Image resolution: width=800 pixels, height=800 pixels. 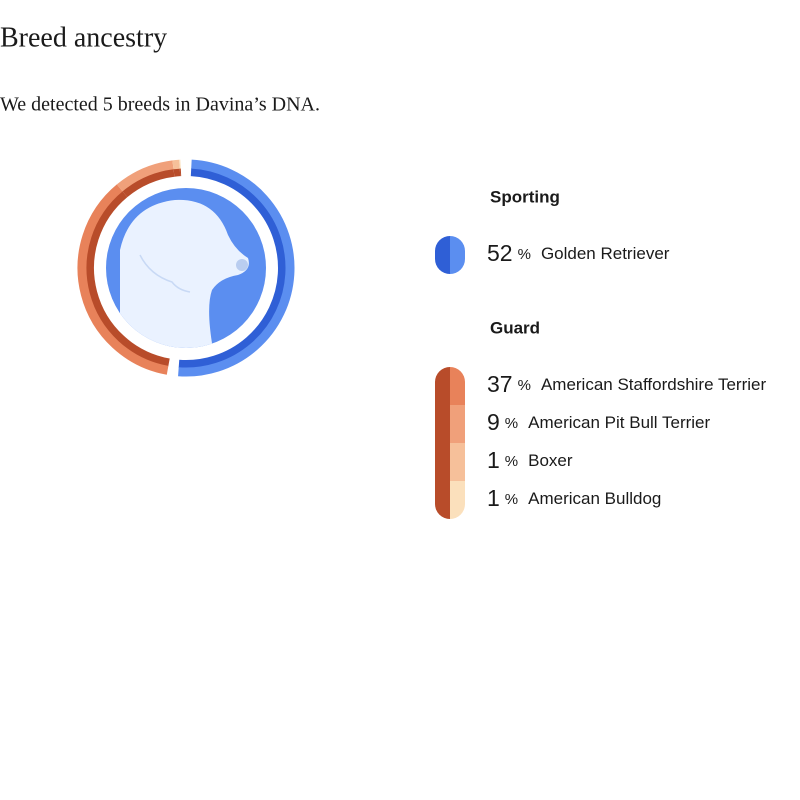 I want to click on dog-icon, so click(x=186, y=268).